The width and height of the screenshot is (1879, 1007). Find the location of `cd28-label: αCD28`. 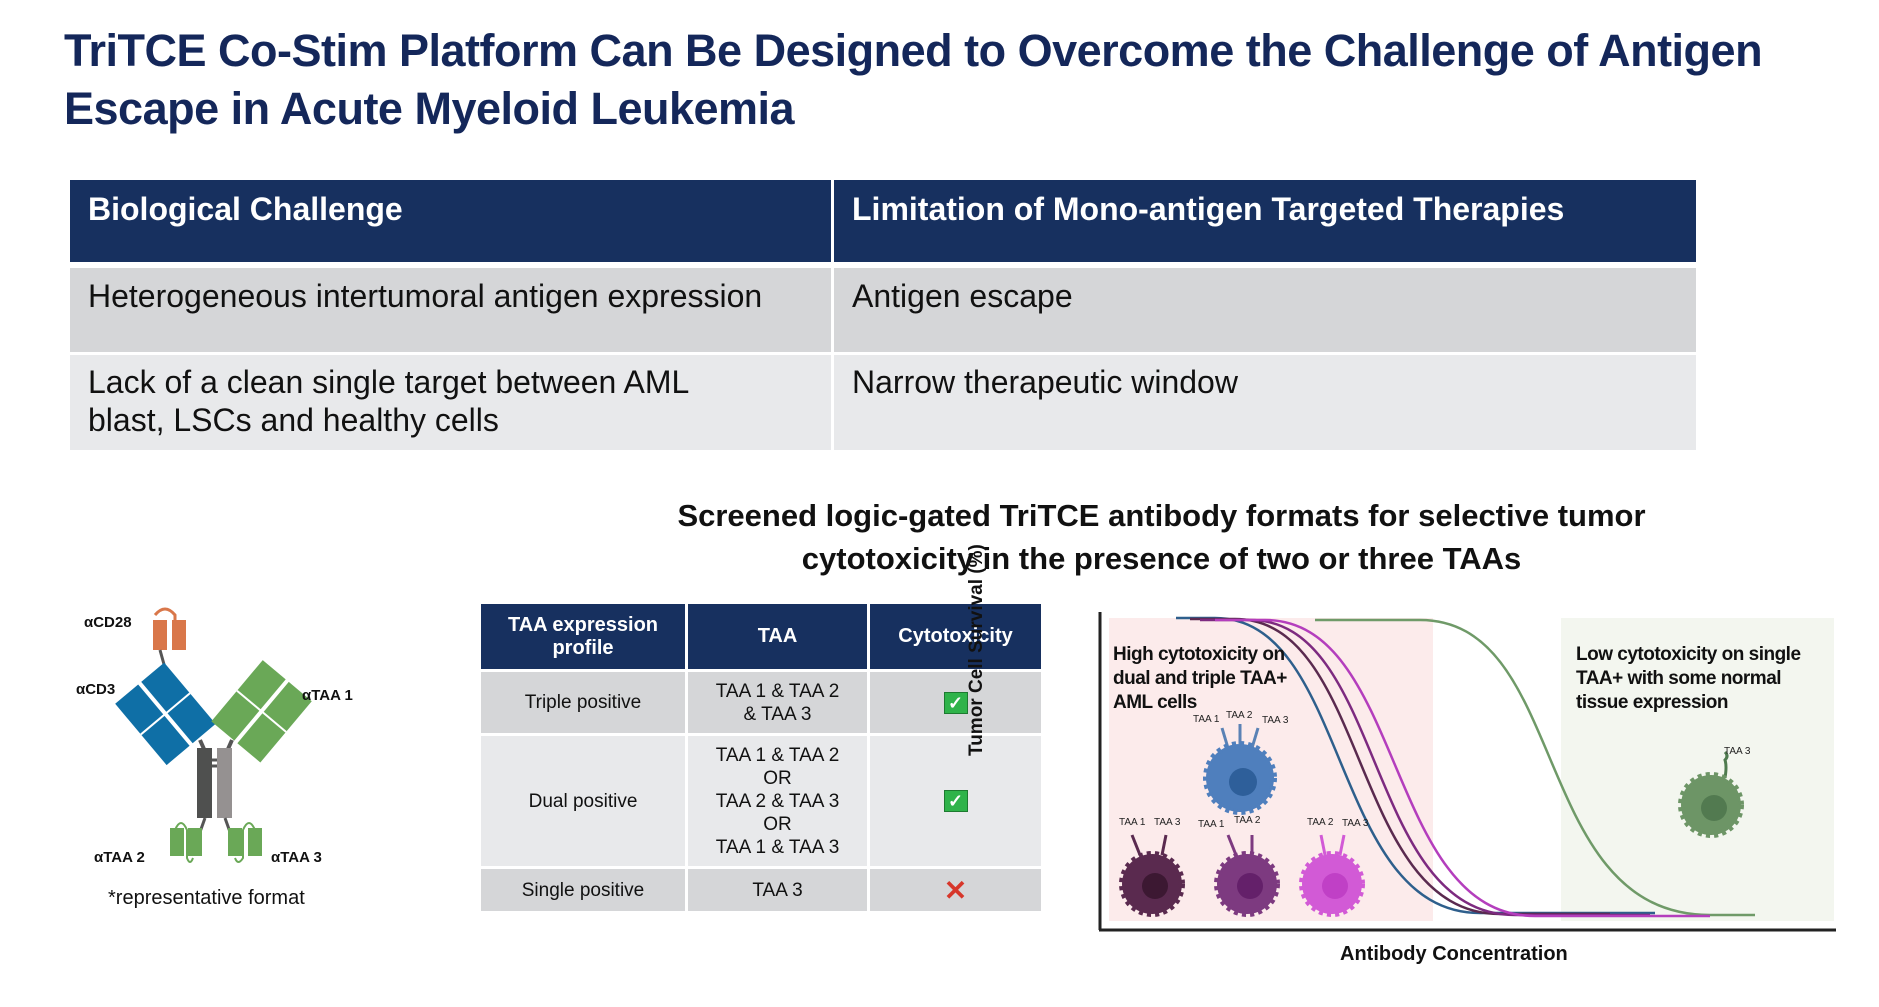

cd28-label: αCD28 is located at coordinates (108, 622).